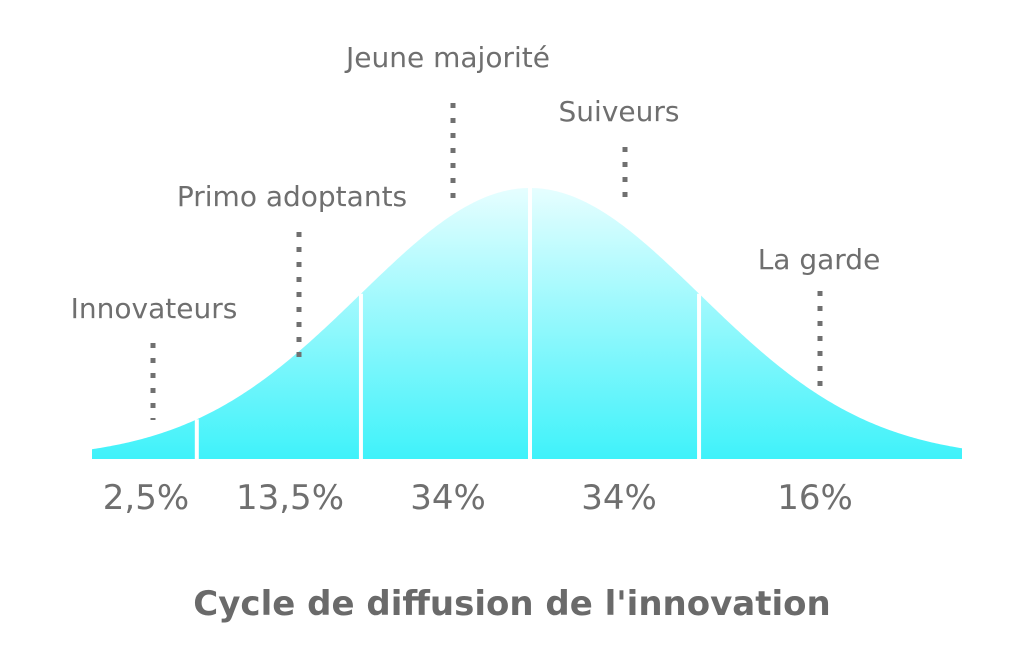 The height and width of the screenshot is (671, 1024). What do you see at coordinates (512, 604) in the screenshot?
I see `chart-title: Cycle de diffusion de l'innovation` at bounding box center [512, 604].